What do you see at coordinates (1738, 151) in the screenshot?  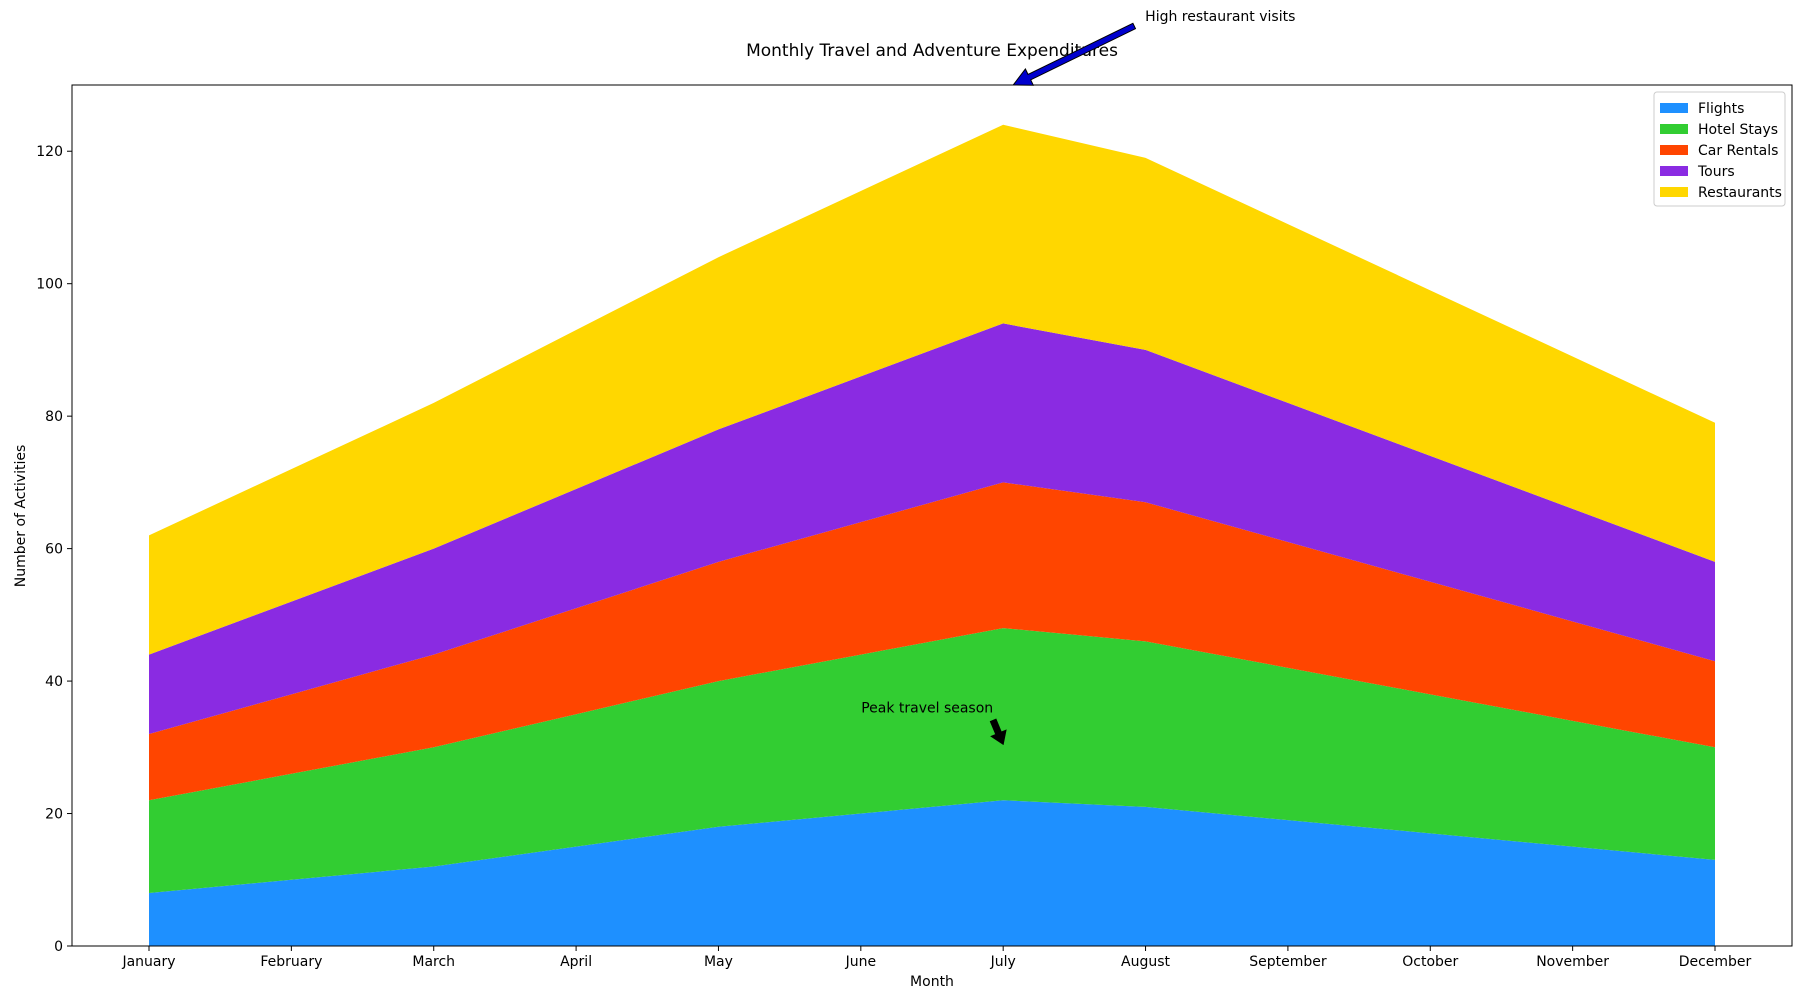 I see `legend-label: Car Rentals` at bounding box center [1738, 151].